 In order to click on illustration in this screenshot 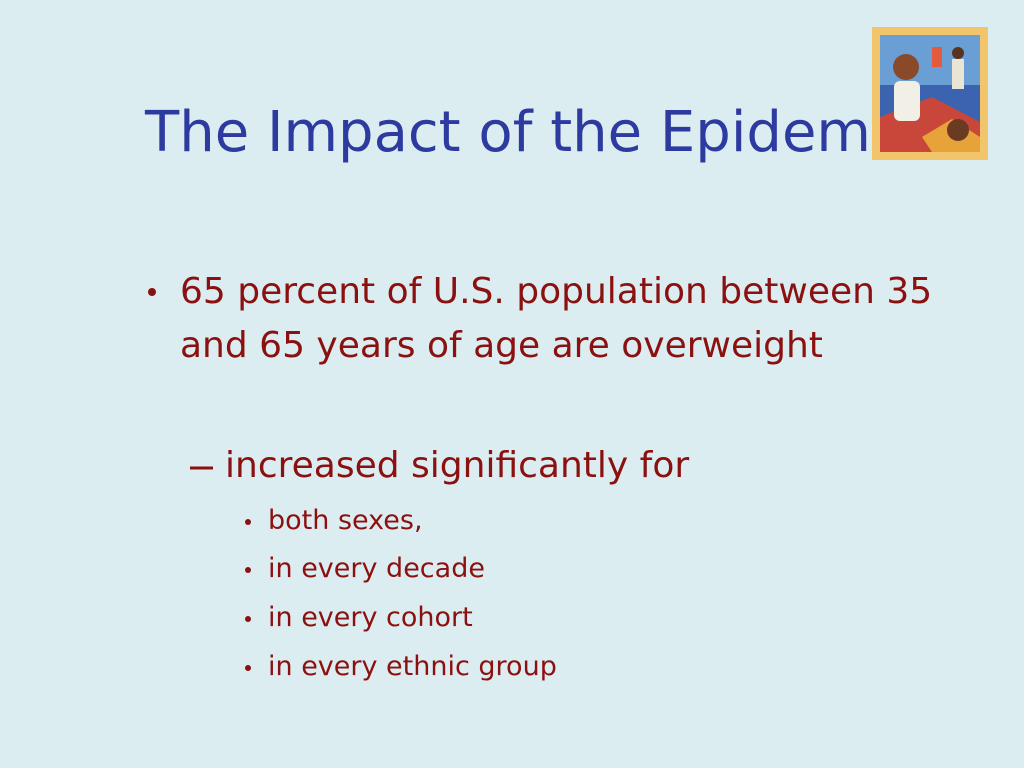, I will do `click(930, 93)`.